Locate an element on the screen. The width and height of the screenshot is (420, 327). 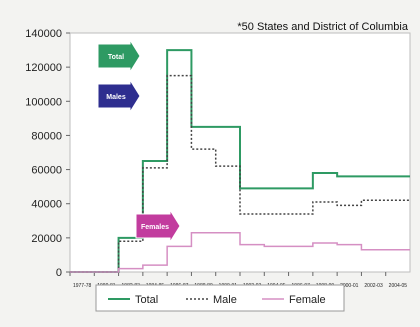
y-tick-label: 140000 is located at coordinates (43, 34).